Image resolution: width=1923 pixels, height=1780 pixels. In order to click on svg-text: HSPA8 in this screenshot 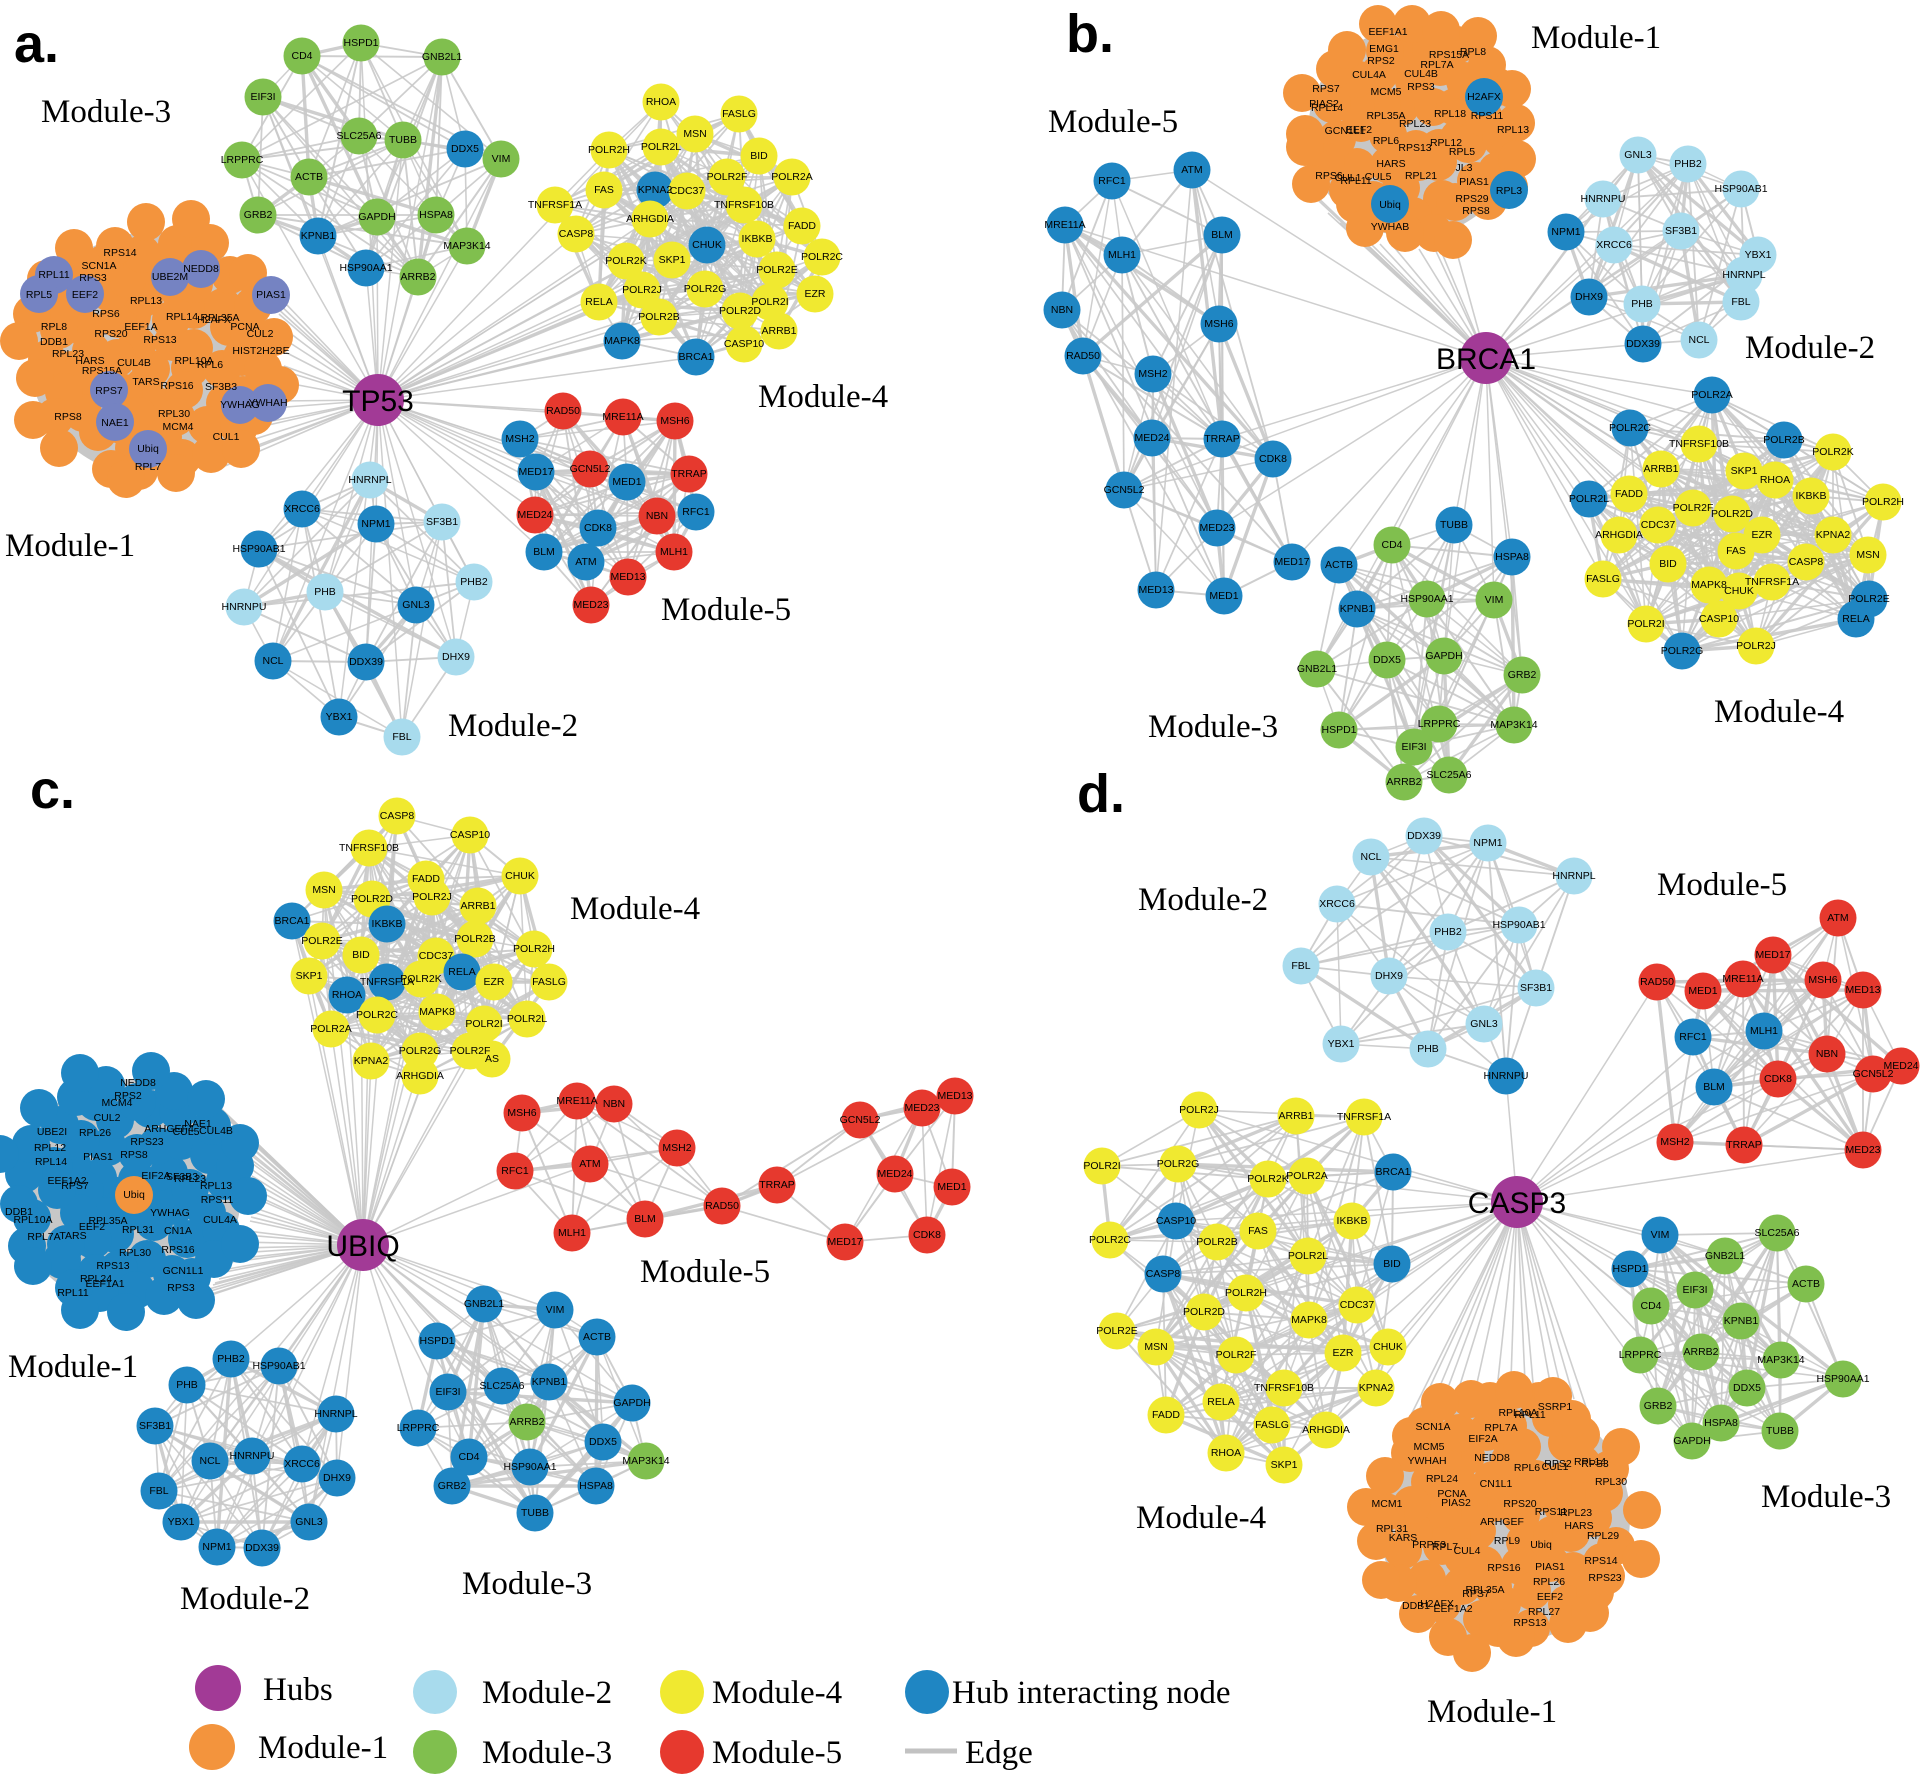, I will do `click(436, 215)`.